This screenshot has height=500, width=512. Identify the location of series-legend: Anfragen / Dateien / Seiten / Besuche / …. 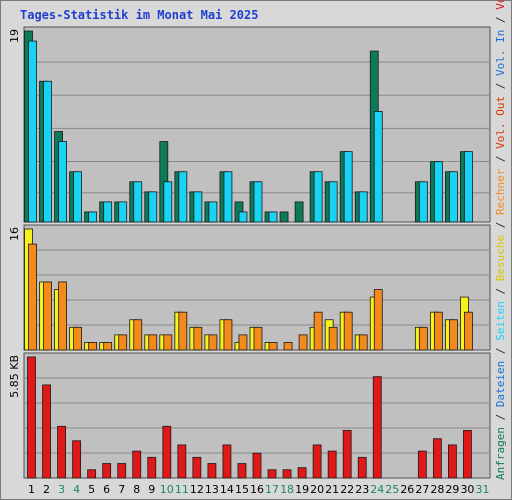
(500, 240).